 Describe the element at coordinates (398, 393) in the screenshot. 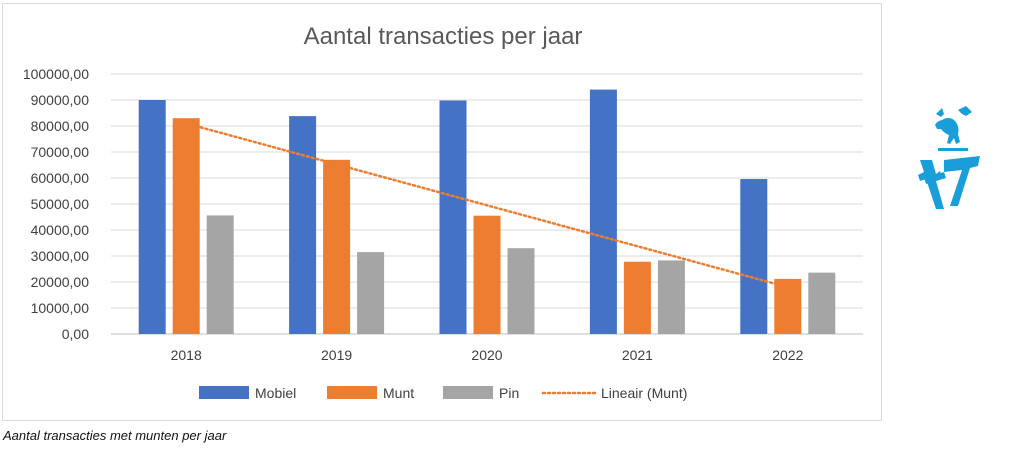

I see `legend-label: Munt` at that location.